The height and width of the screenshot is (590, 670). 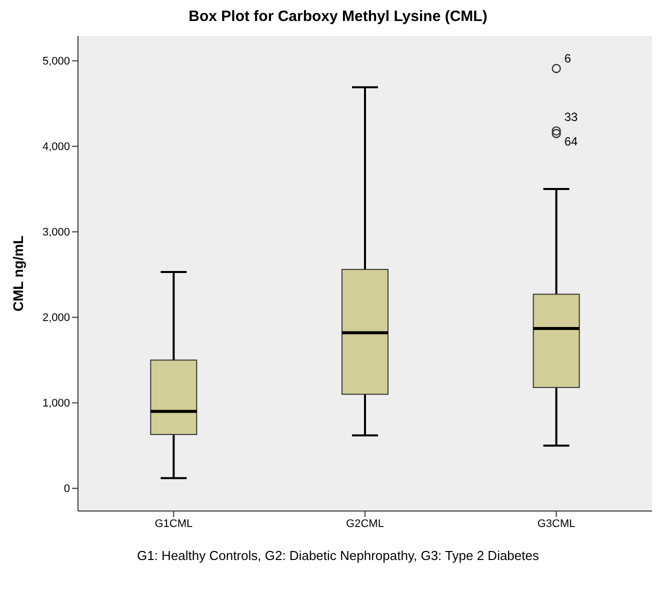 I want to click on y-tick-label: 4,000, so click(x=56, y=147).